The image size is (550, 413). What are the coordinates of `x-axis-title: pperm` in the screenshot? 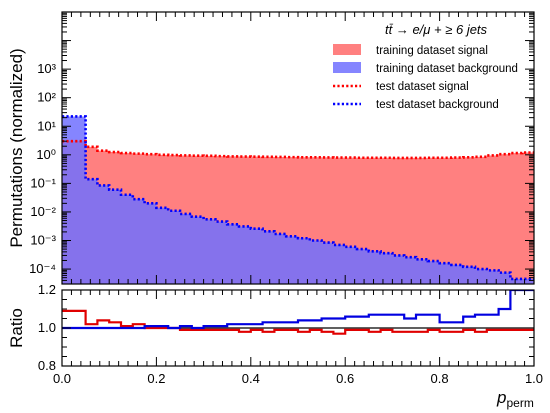 It's located at (515, 399).